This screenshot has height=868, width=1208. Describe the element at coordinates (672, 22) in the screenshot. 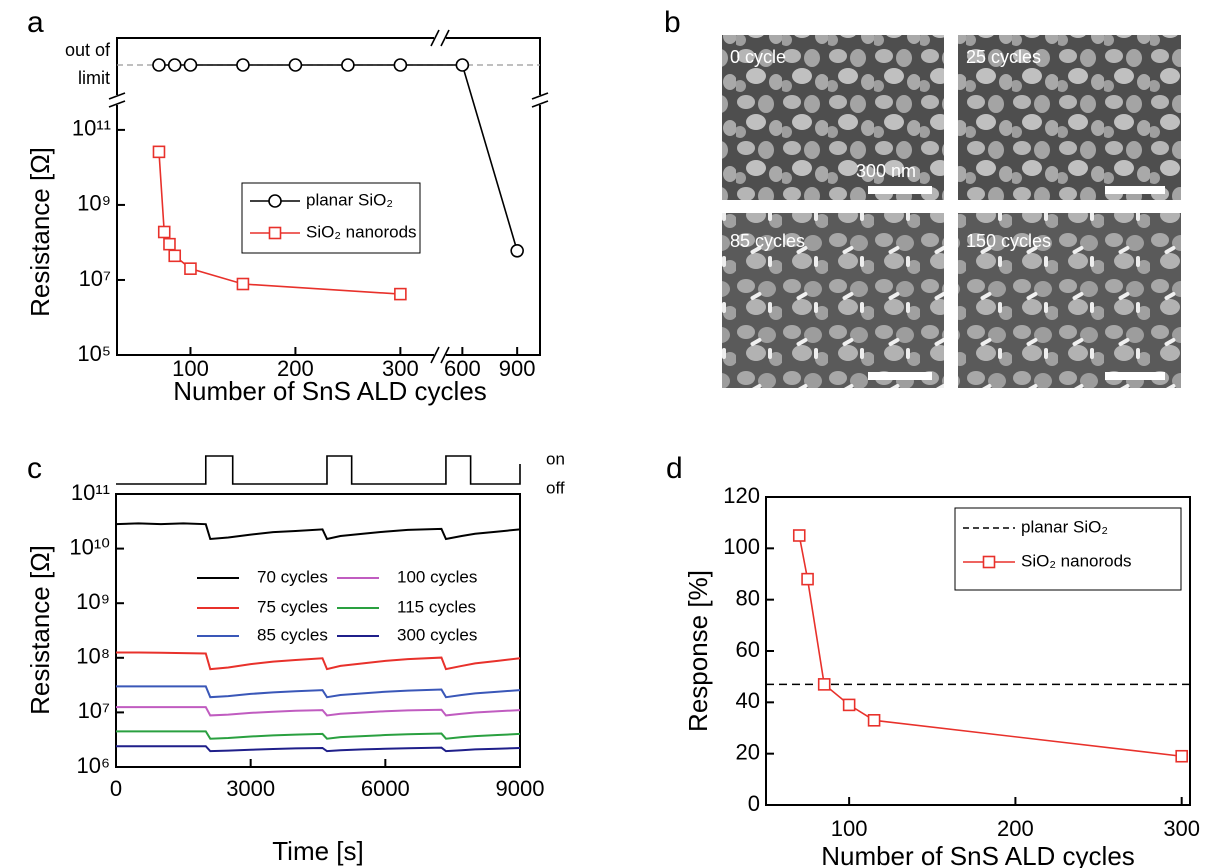

I see `panel-label: b` at that location.